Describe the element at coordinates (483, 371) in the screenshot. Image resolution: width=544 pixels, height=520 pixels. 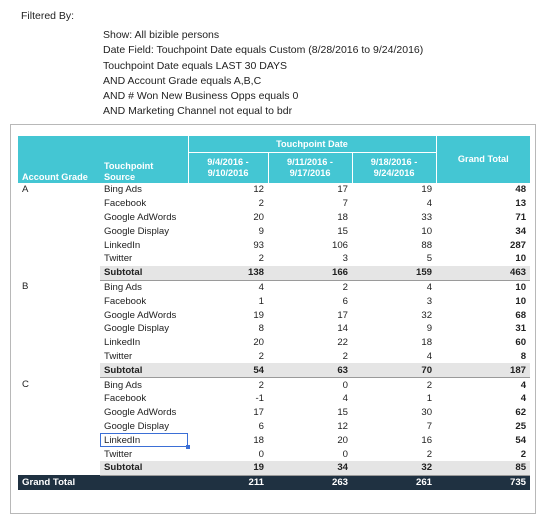
I see `subtotal-total: 187` at that location.